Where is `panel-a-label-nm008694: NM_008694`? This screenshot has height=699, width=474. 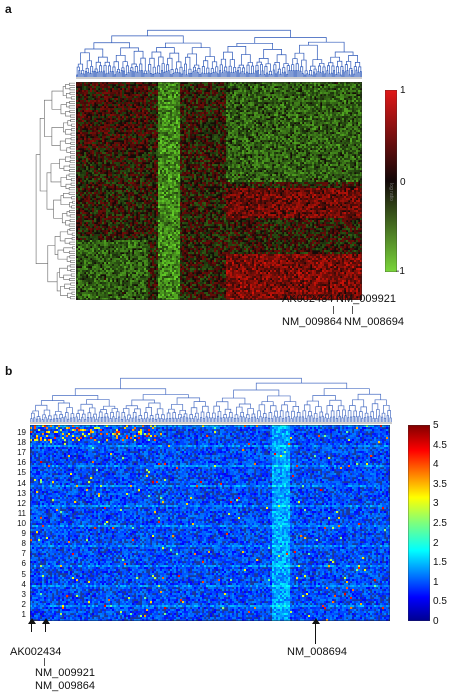
panel-a-label-nm008694: NM_008694 is located at coordinates (374, 322).